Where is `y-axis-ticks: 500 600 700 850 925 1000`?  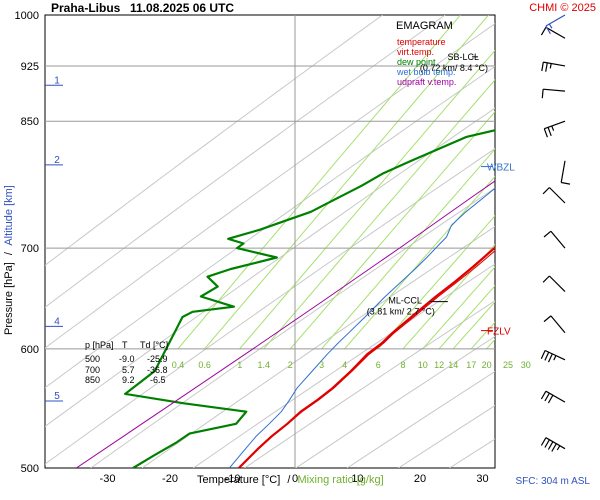 y-axis-ticks: 500 600 700 850 925 1000 is located at coordinates (27, 242).